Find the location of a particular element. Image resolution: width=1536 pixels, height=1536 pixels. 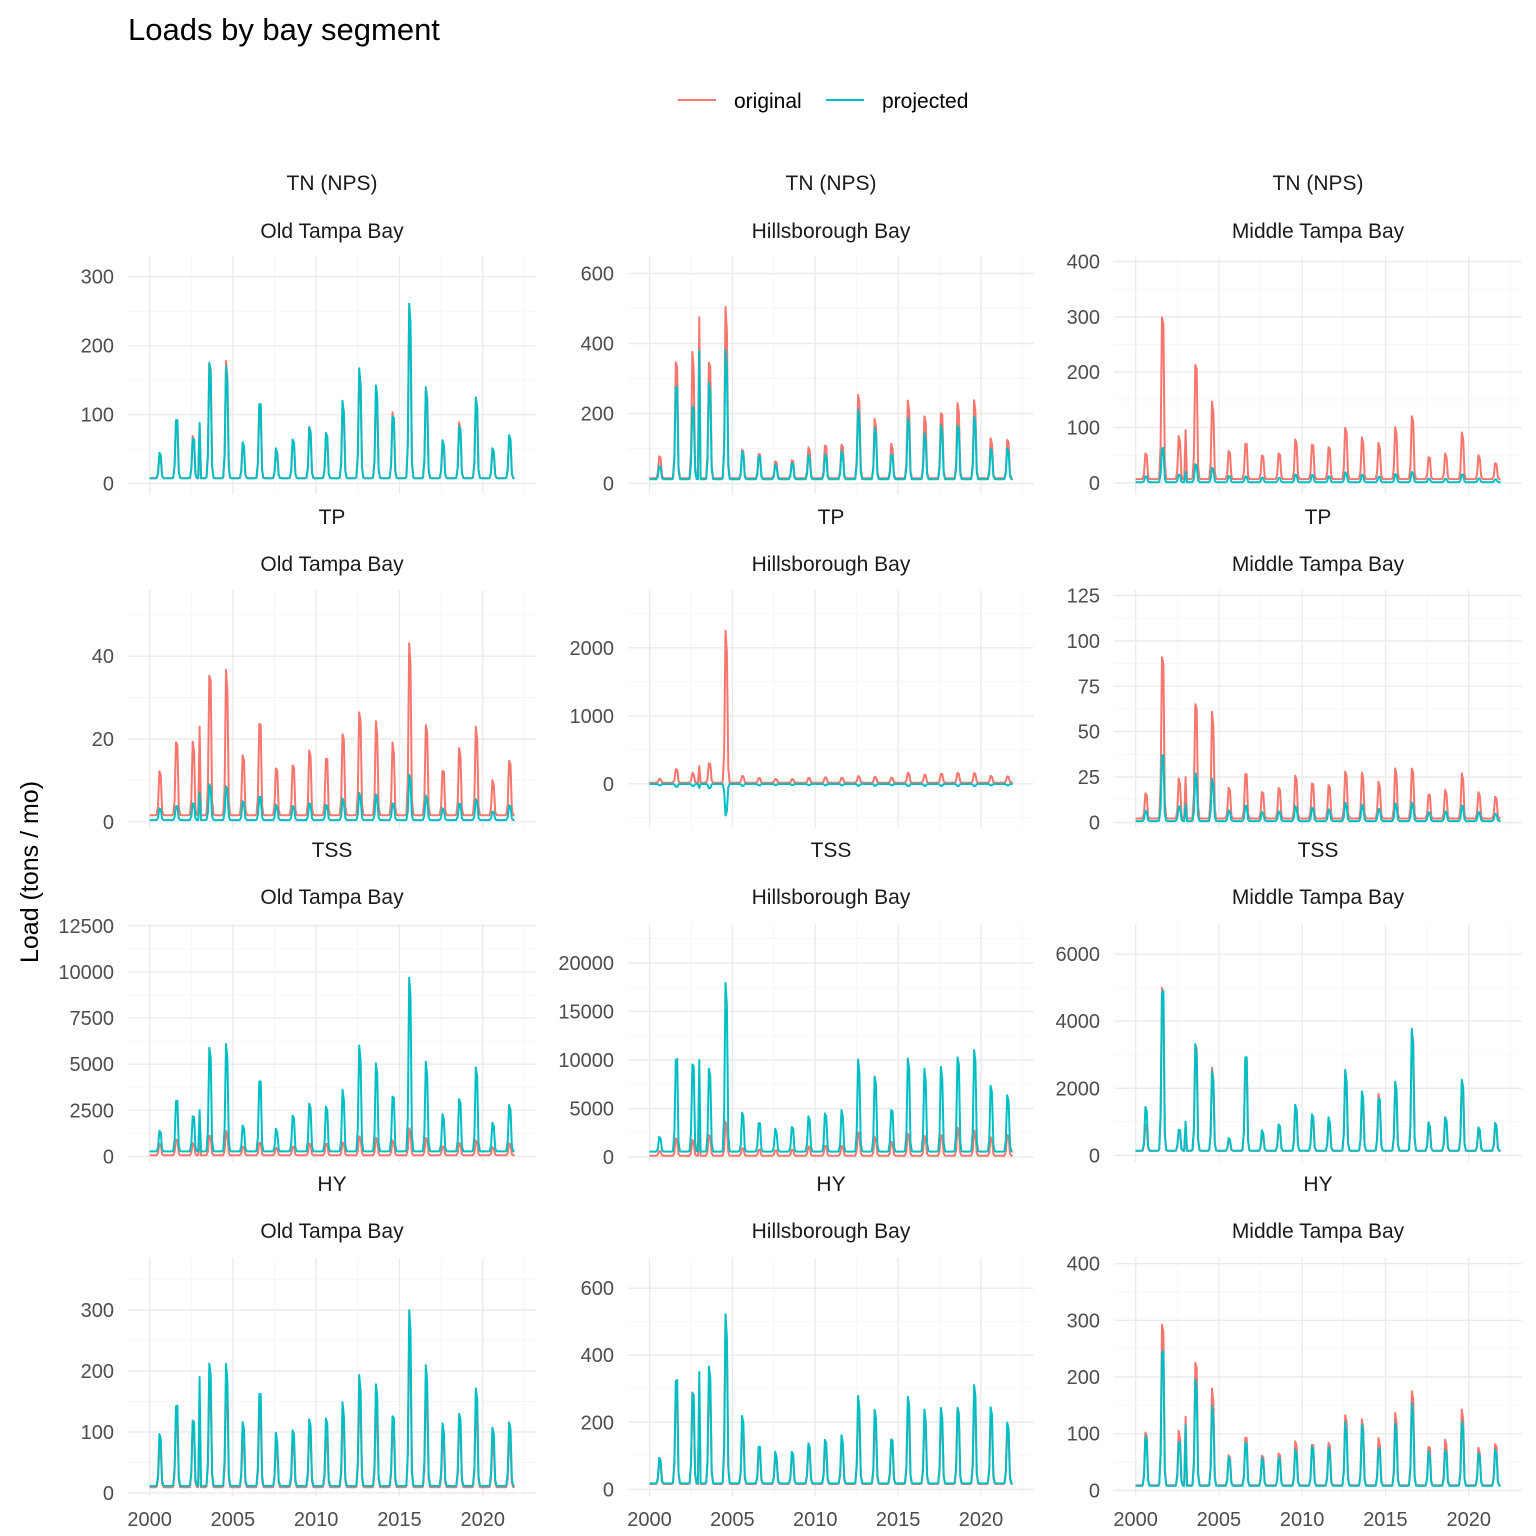

legend: original projected is located at coordinates (823, 101).